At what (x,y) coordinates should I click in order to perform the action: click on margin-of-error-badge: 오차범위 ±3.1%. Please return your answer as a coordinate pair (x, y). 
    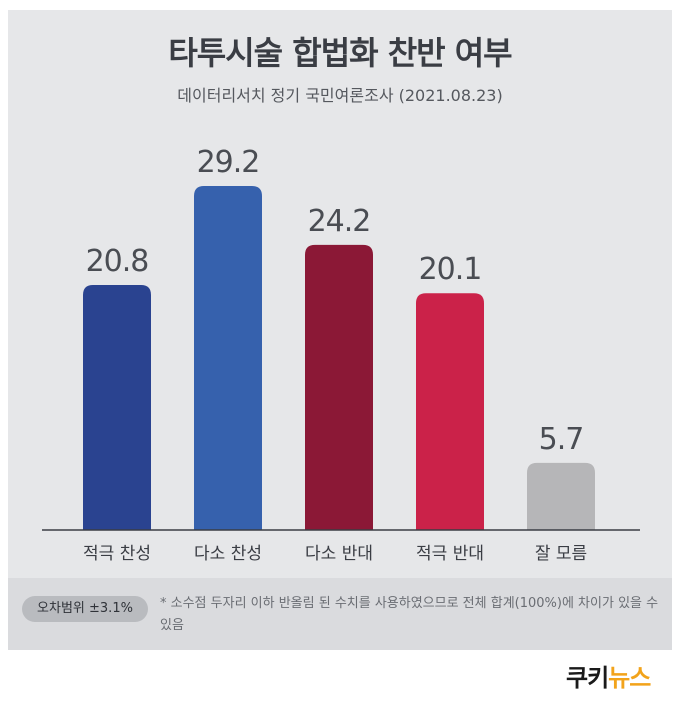
    Looking at the image, I should click on (85, 609).